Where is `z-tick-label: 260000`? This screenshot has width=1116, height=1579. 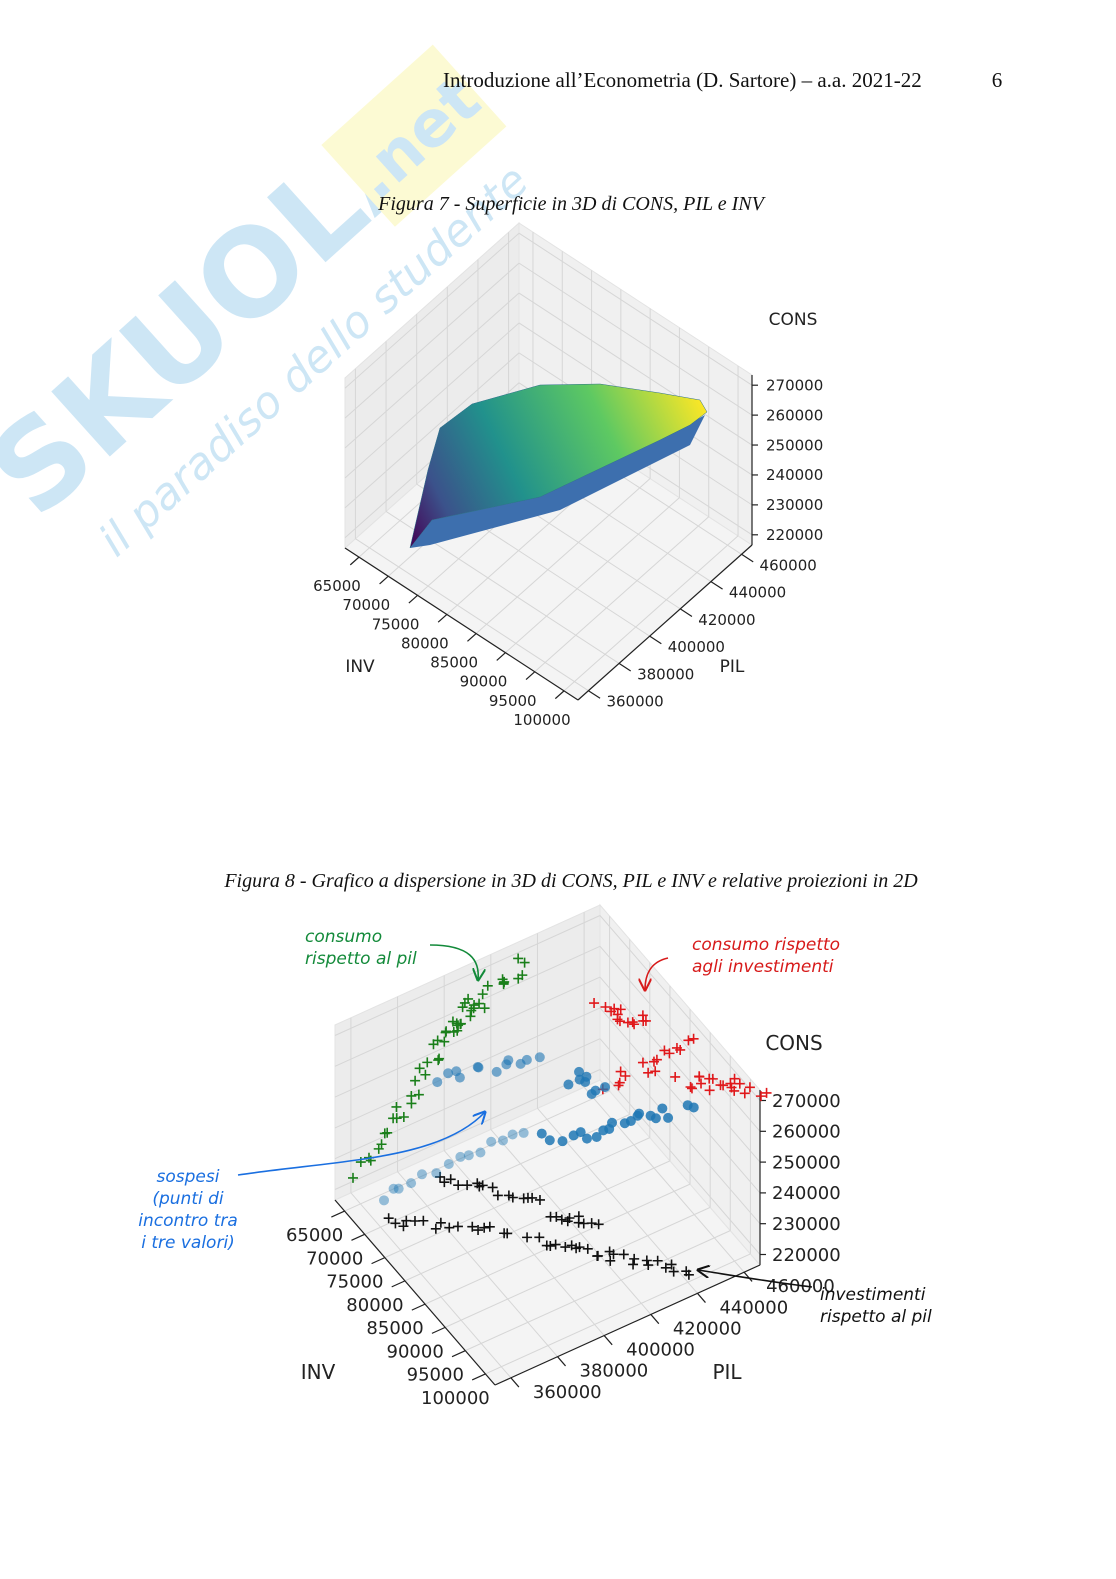
z-tick-label: 260000 is located at coordinates (806, 1132).